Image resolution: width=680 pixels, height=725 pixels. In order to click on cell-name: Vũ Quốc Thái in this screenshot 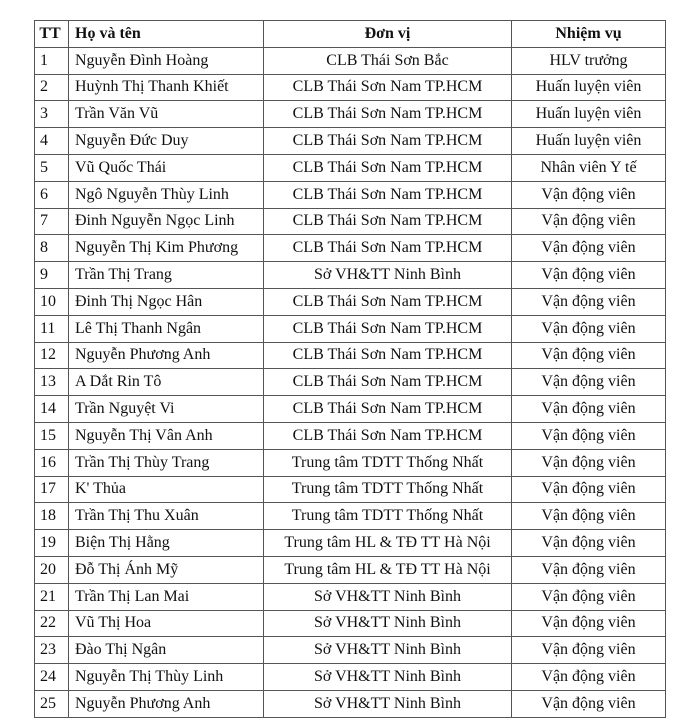, I will do `click(166, 167)`.